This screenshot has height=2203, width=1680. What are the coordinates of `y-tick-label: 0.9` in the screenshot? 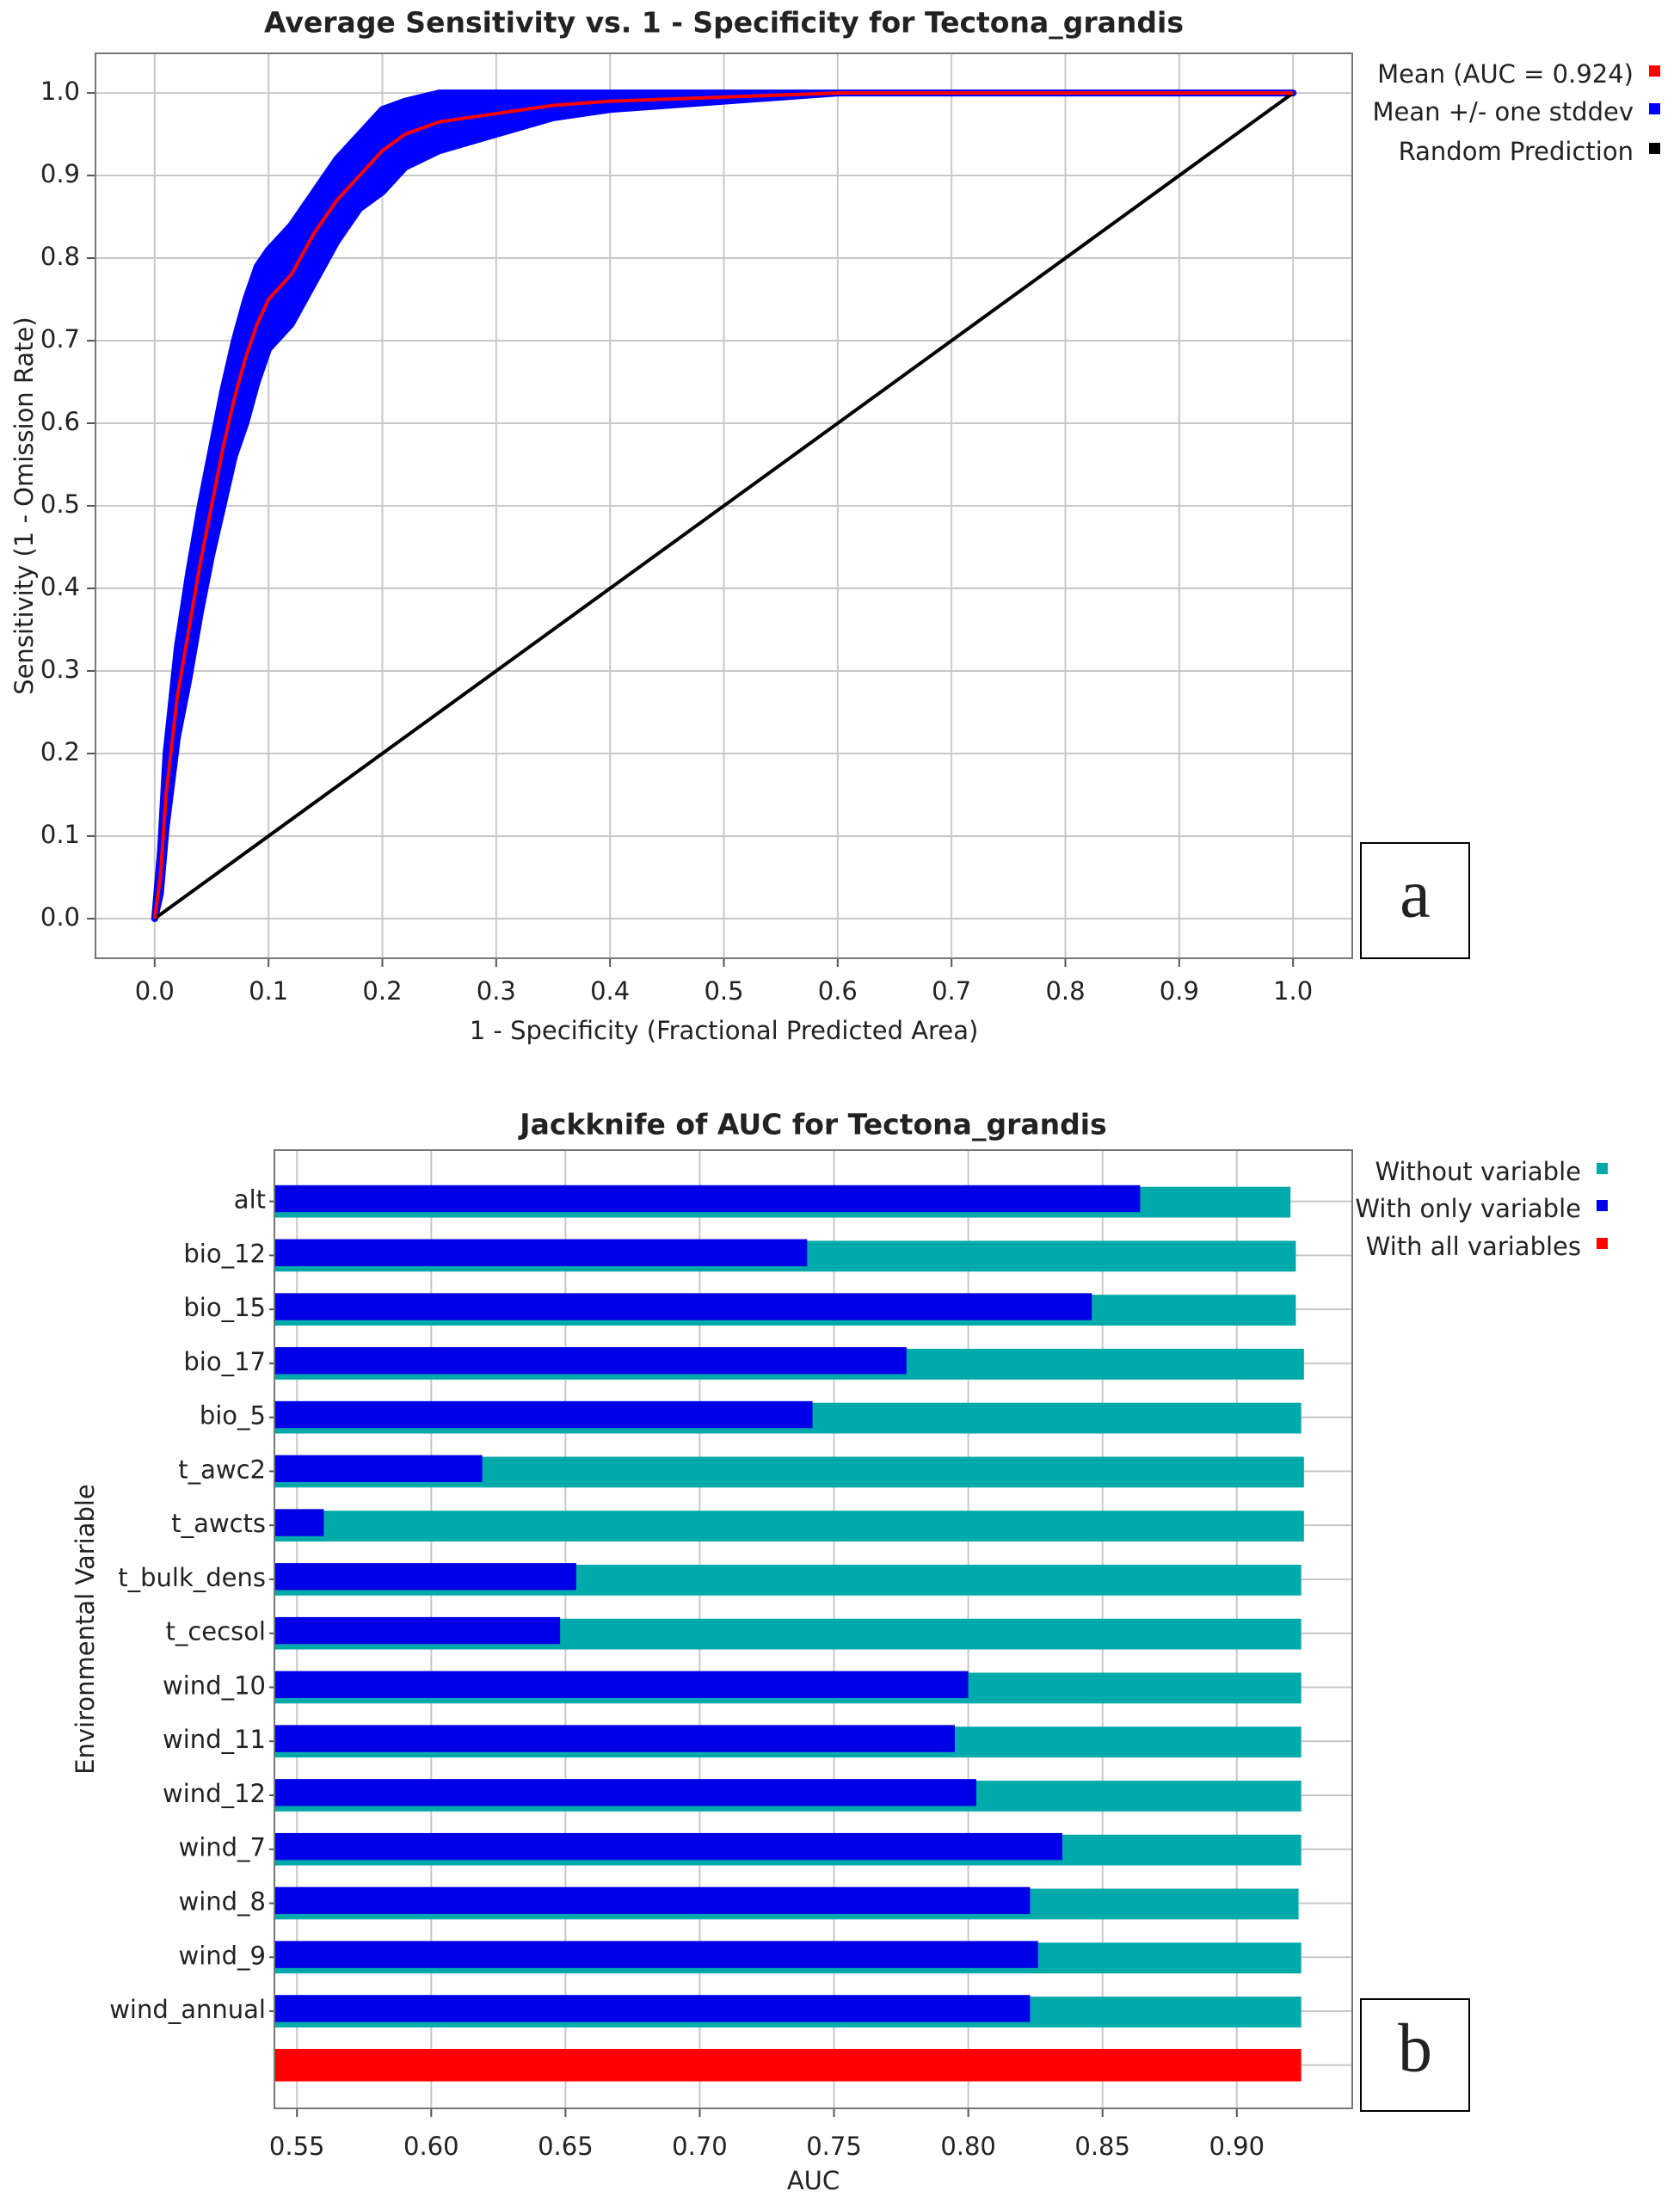 It's located at (60, 173).